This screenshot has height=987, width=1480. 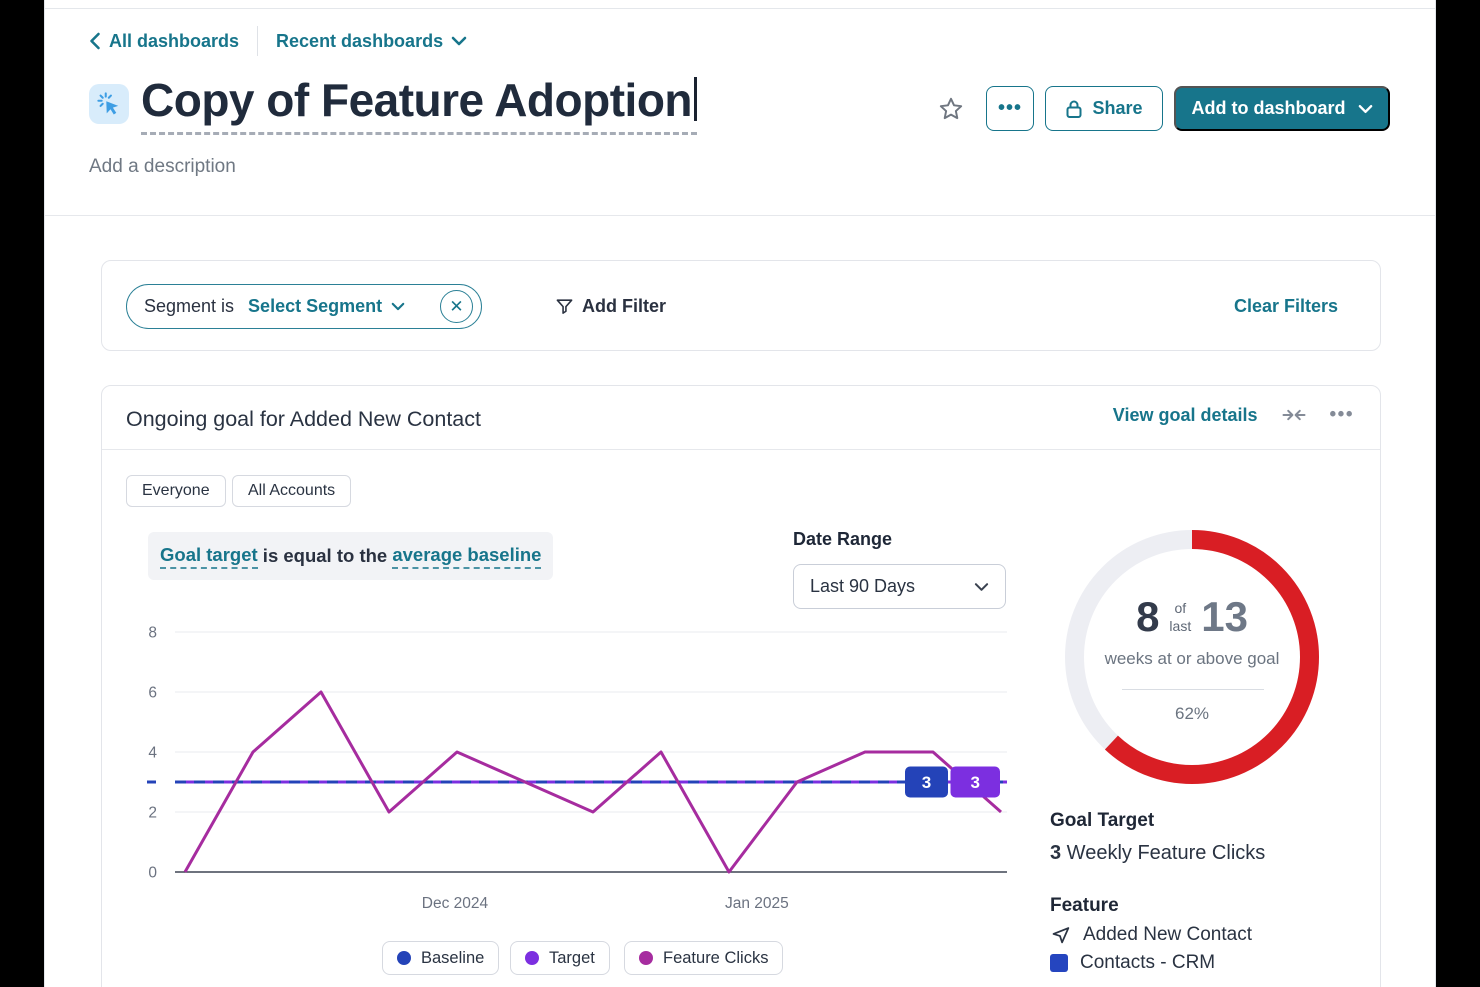 What do you see at coordinates (303, 419) in the screenshot?
I see `goal-card-title: Ongoing goal for Added New Contact` at bounding box center [303, 419].